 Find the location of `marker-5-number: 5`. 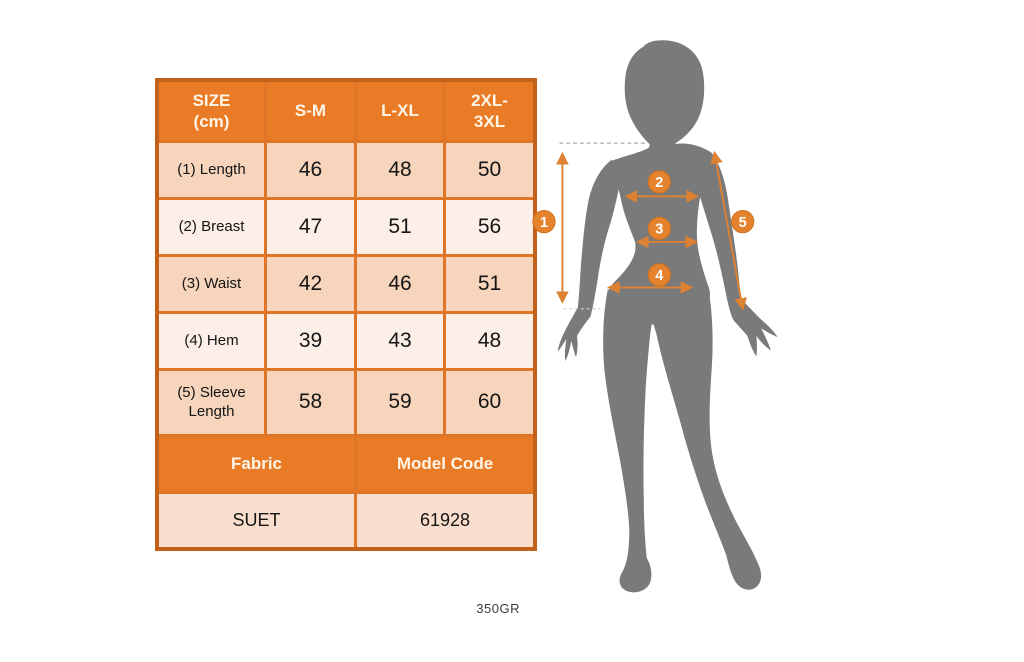

marker-5-number: 5 is located at coordinates (743, 223).